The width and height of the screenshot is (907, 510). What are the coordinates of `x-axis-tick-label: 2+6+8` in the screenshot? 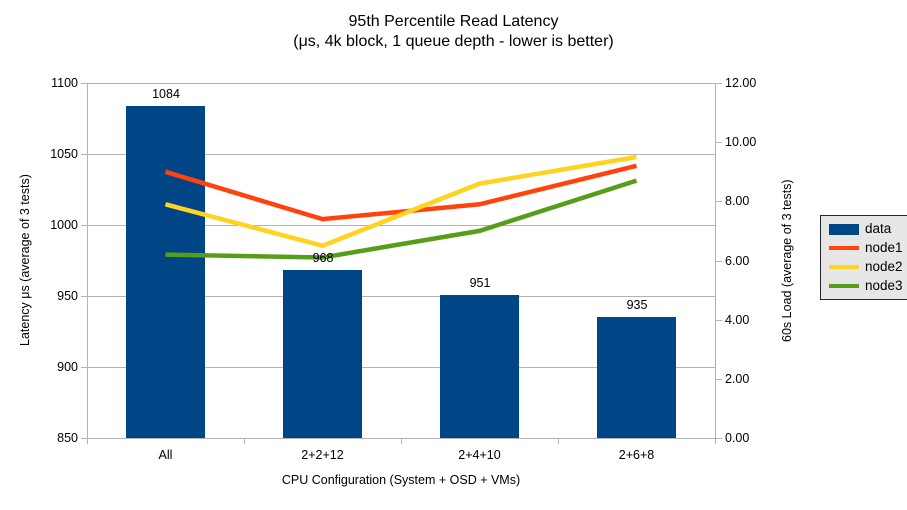 It's located at (636, 455).